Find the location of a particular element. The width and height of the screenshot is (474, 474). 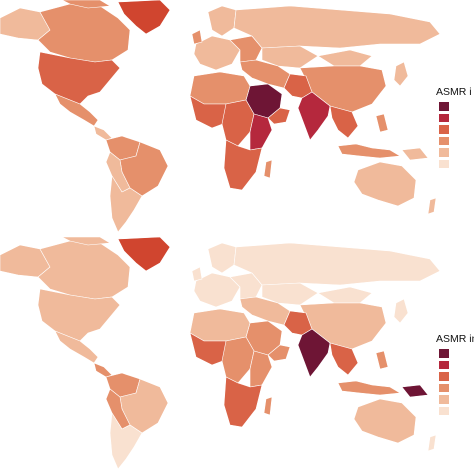

legend-title: ASMR i is located at coordinates (454, 92).